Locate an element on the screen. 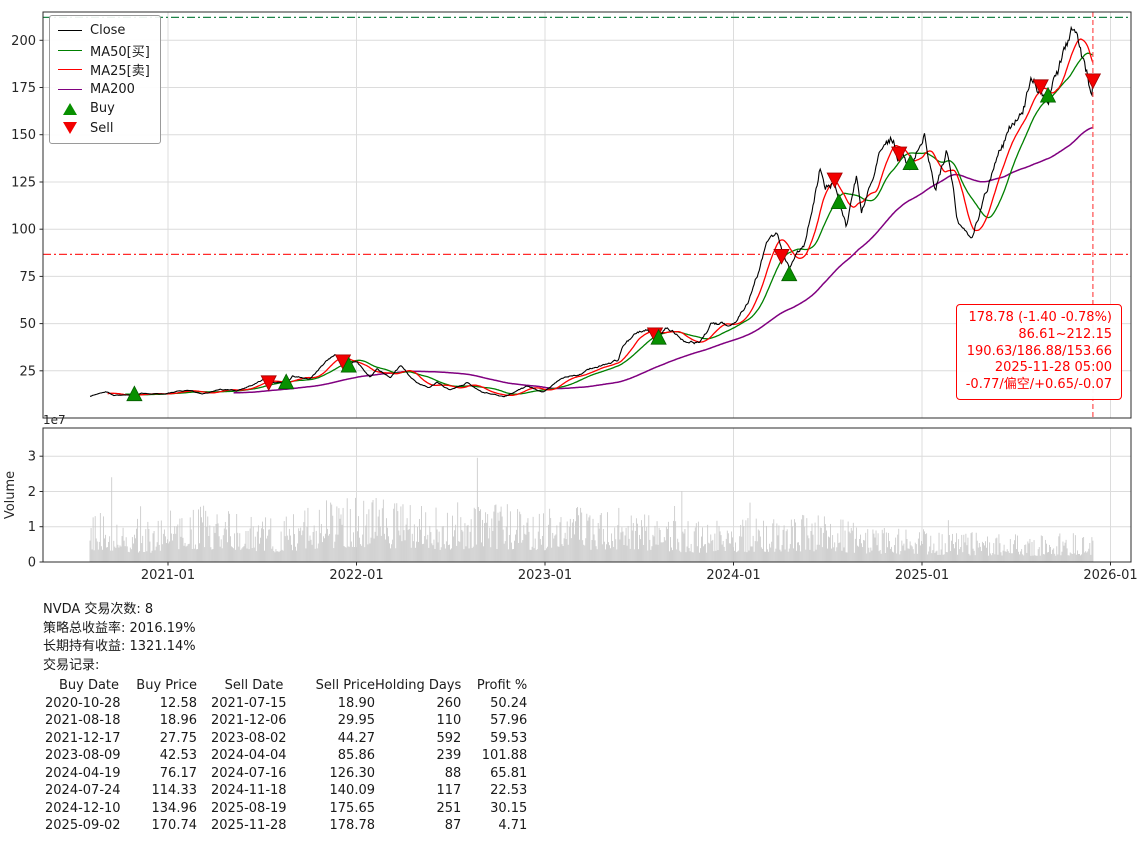  table-row: 2021-08-18 18.96 2021-12-06 29.95 110 57.96 is located at coordinates (286, 721).